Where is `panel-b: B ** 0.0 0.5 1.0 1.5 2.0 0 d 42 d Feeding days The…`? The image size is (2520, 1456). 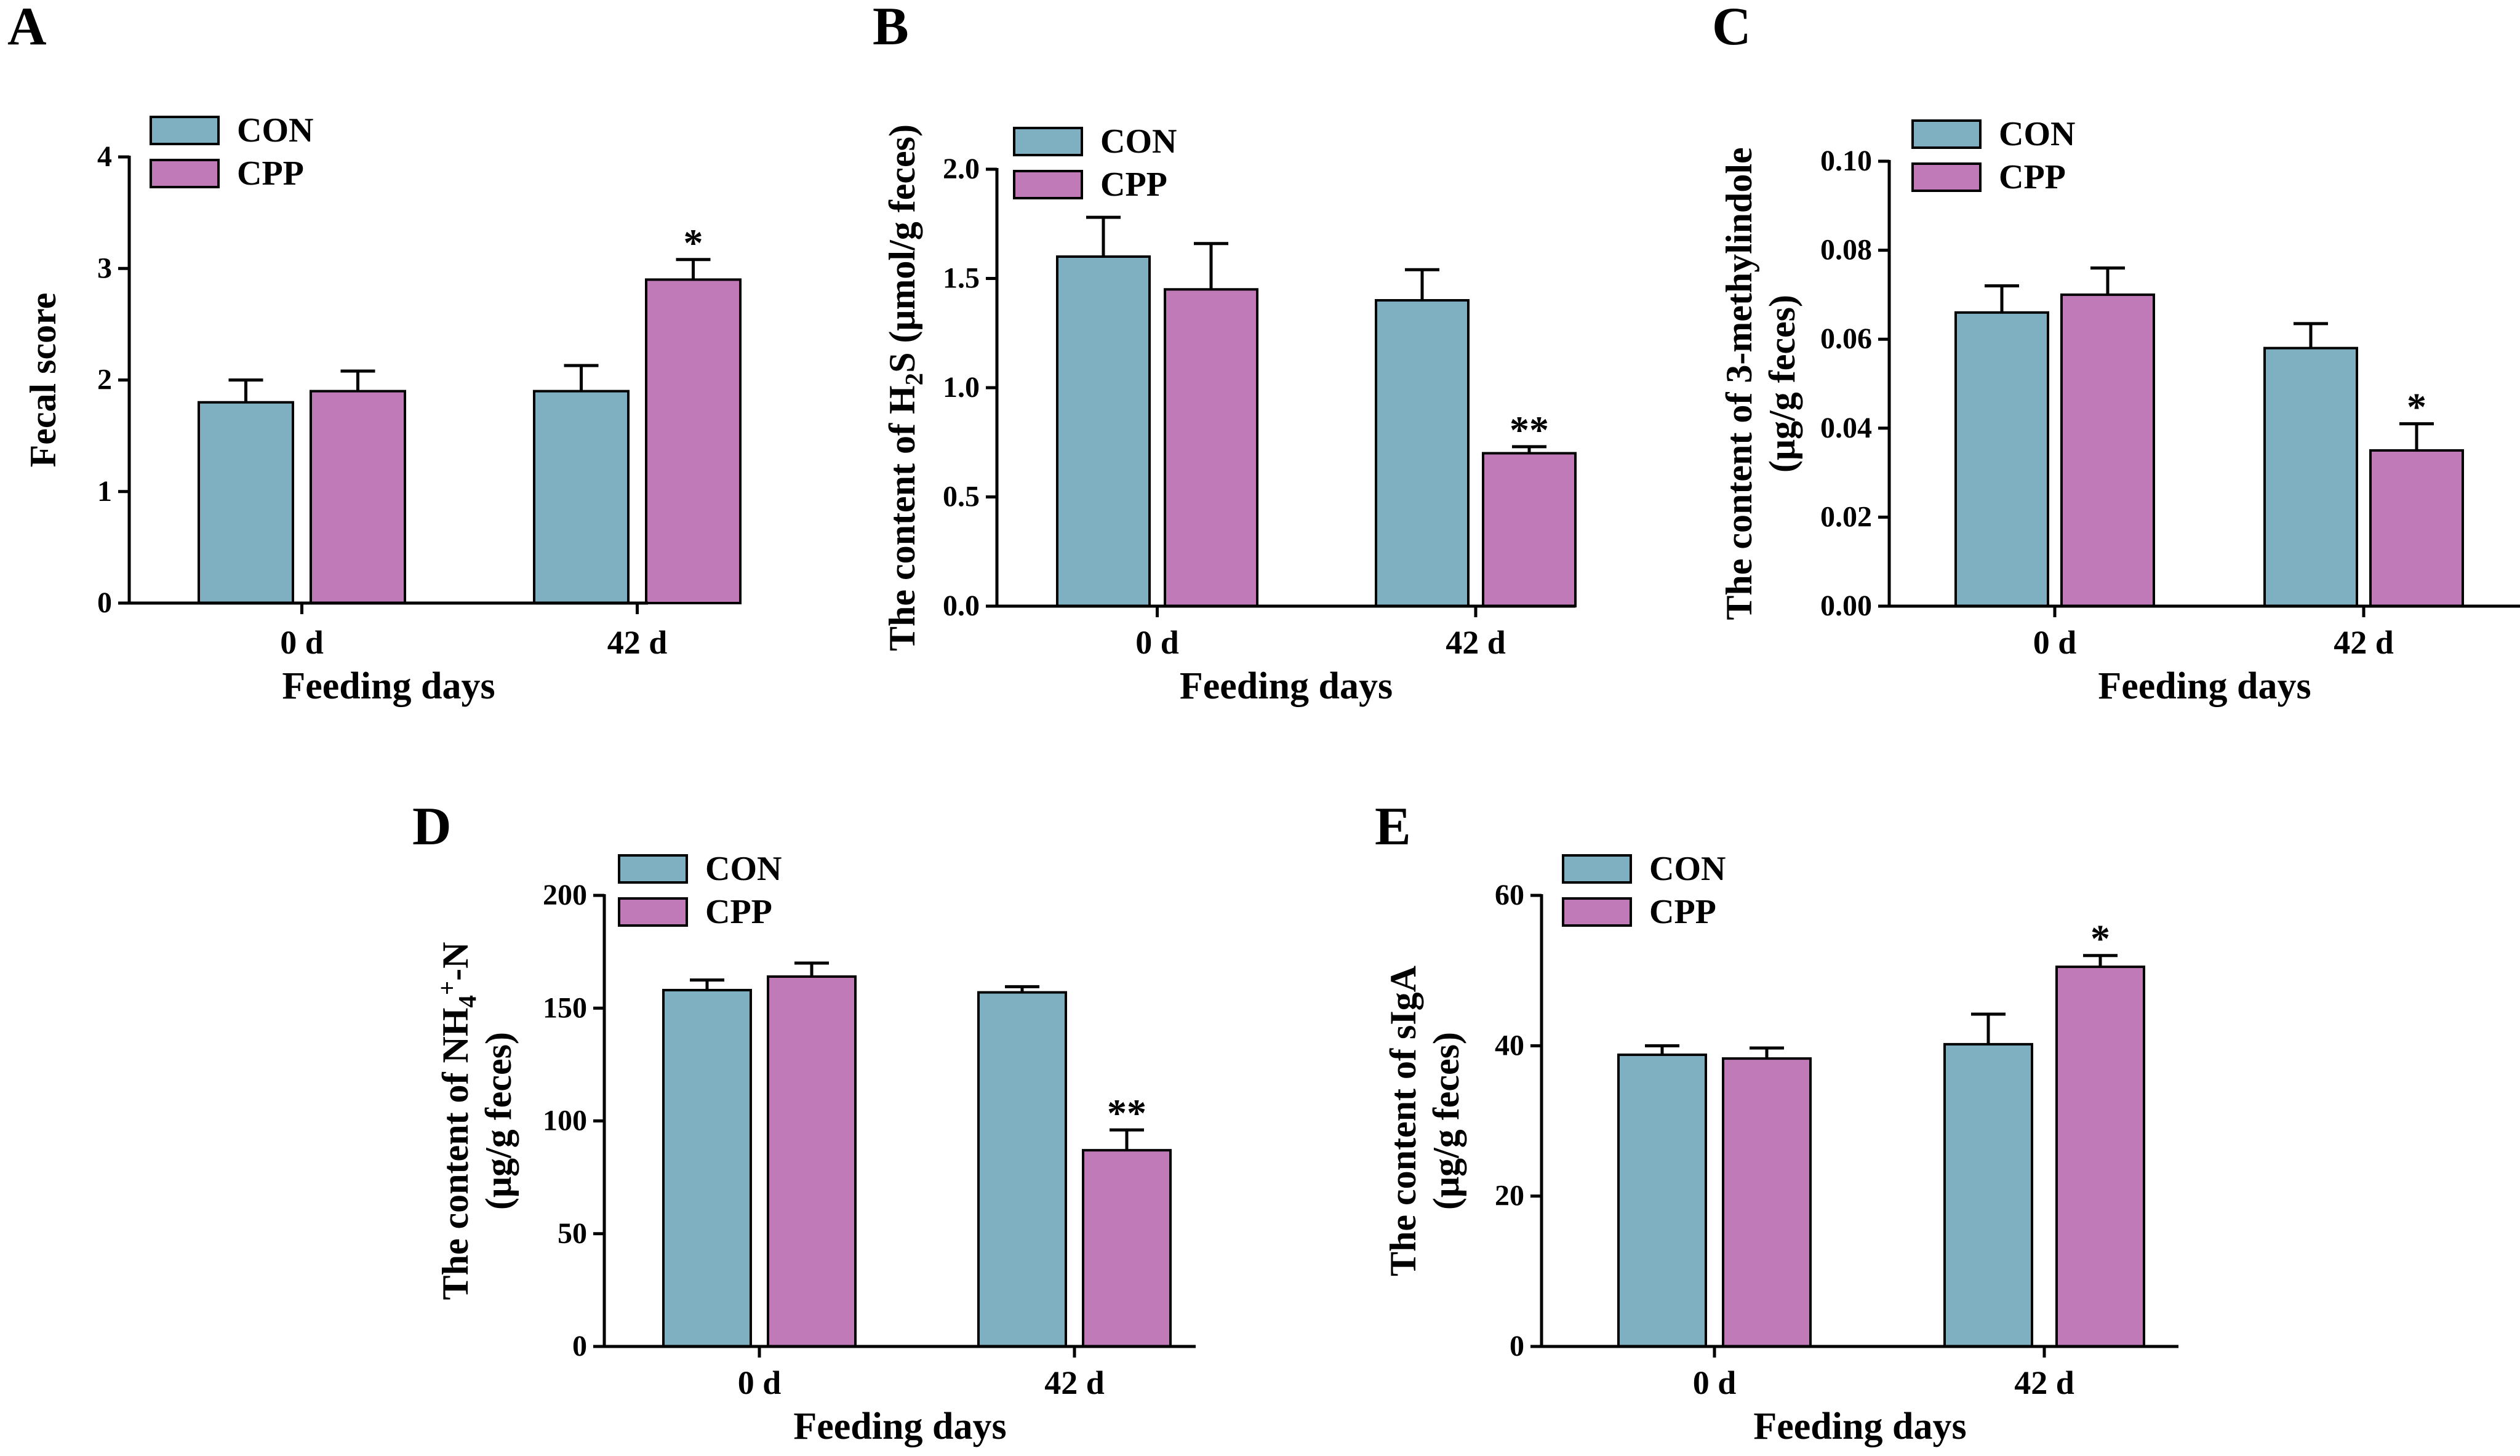
panel-b: B ** 0.0 0.5 1.0 1.5 2.0 0 d 42 d Feeding days The… is located at coordinates (1225, 353).